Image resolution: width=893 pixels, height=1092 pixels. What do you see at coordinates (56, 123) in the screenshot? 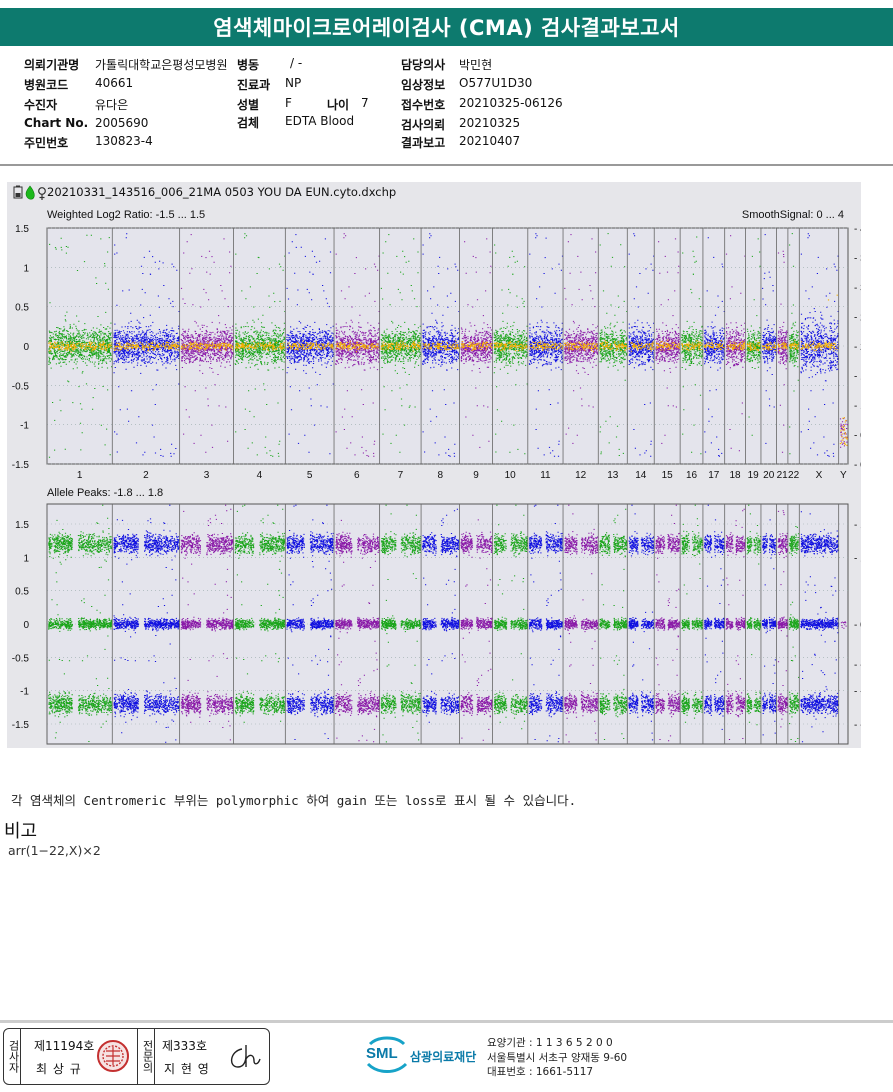
I see `info-label: Chart No.` at bounding box center [56, 123].